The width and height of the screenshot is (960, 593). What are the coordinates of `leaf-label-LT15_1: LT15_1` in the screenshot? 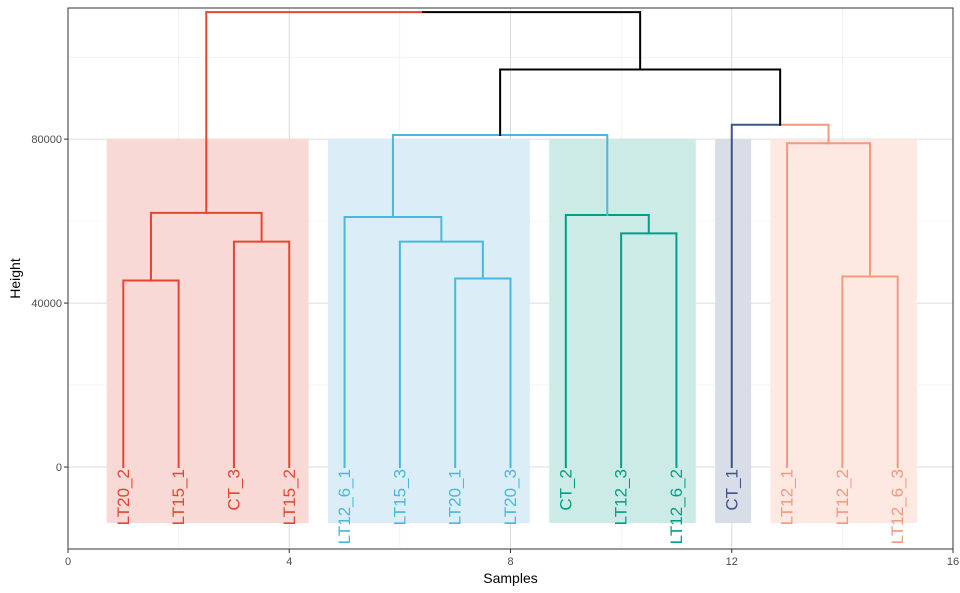 It's located at (178, 497).